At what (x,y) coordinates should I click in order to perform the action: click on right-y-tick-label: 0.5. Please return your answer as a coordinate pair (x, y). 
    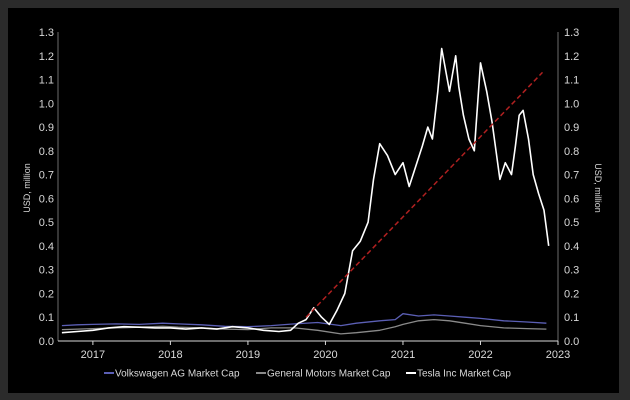
    Looking at the image, I should click on (571, 223).